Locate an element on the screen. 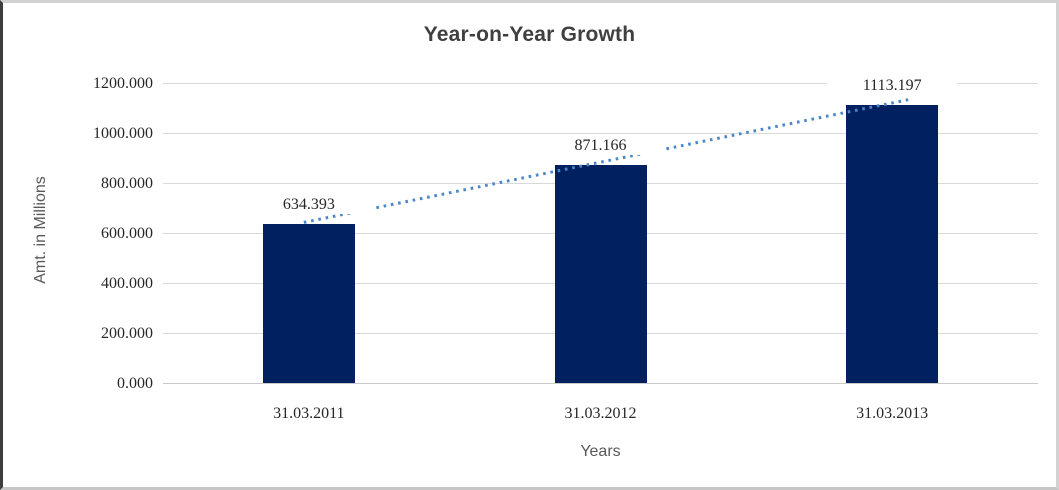 The image size is (1059, 490). y-gridline is located at coordinates (600, 83).